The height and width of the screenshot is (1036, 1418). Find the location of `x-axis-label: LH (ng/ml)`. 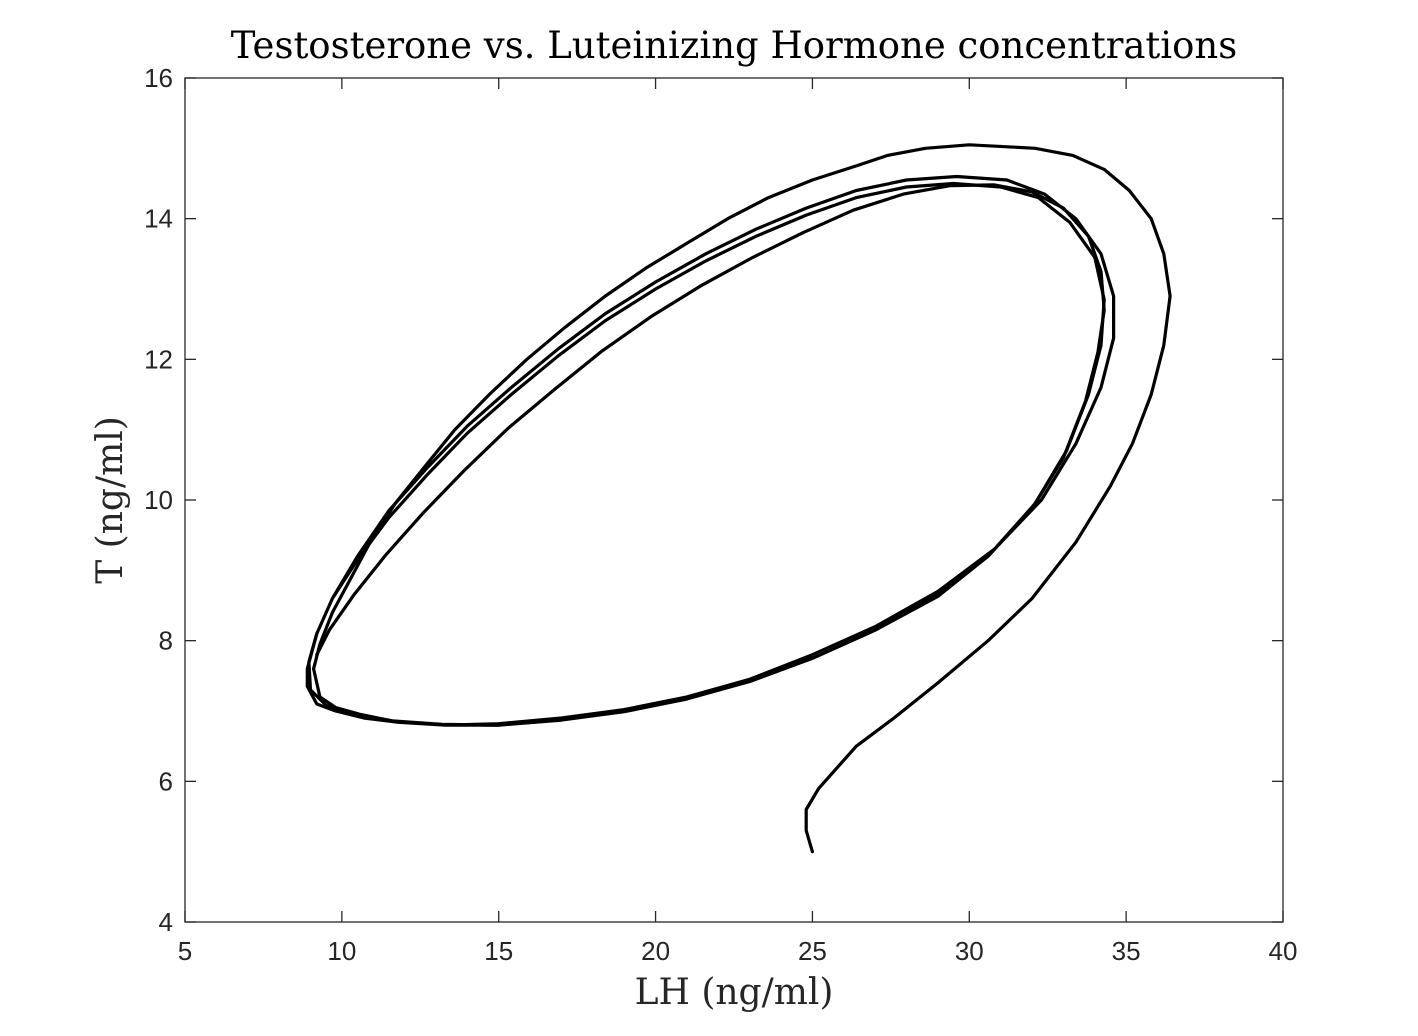

x-axis-label: LH (ng/ml) is located at coordinates (734, 992).